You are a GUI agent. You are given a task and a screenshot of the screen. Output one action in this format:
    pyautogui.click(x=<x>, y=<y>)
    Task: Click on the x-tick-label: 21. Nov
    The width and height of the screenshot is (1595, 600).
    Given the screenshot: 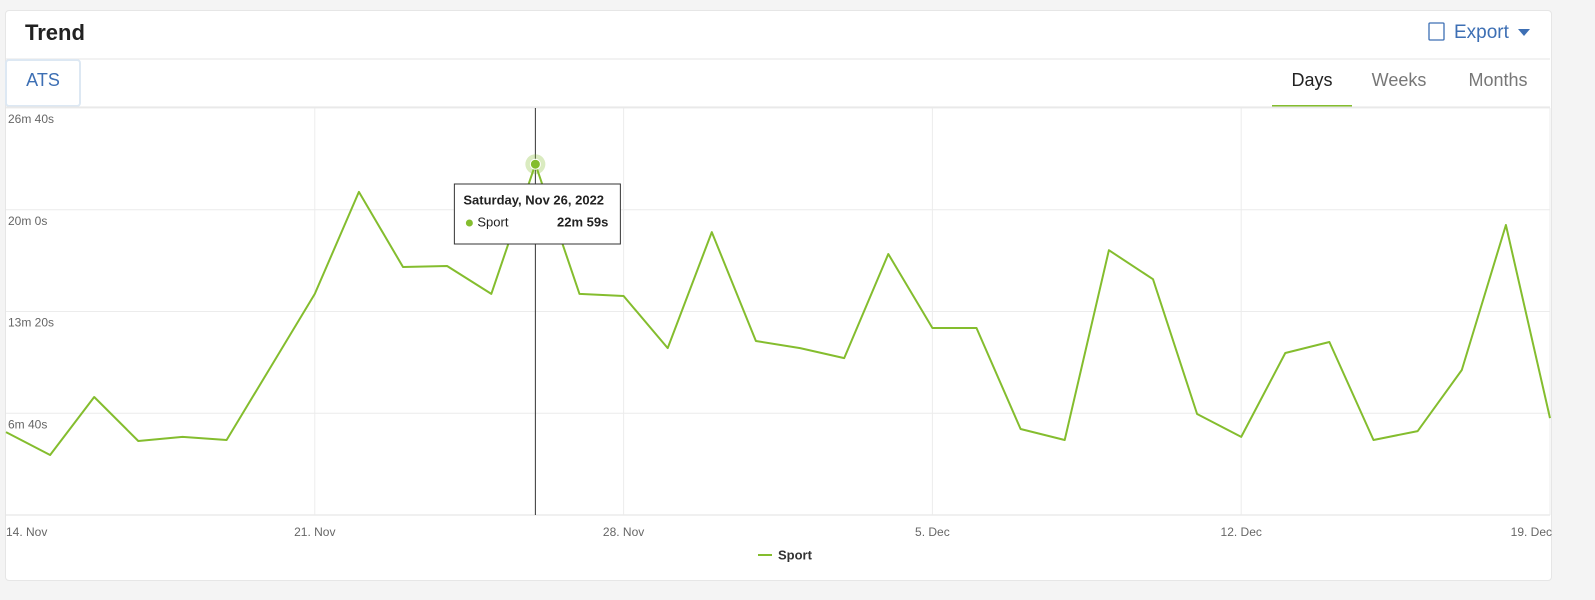 What is the action you would take?
    pyautogui.click(x=314, y=532)
    